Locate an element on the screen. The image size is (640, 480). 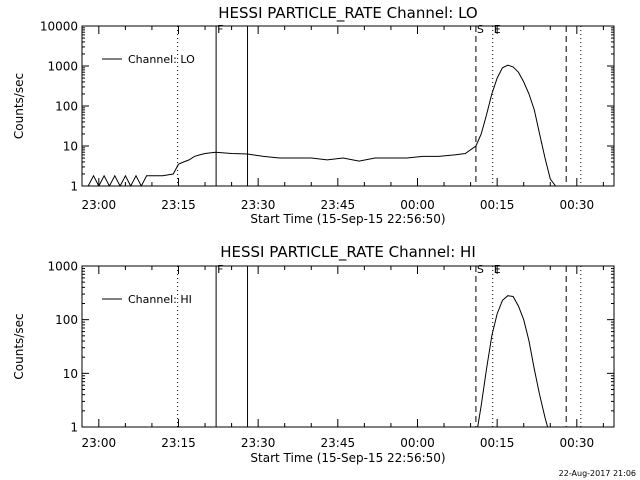
y-tick-label: 10000 is located at coordinates (59, 27).